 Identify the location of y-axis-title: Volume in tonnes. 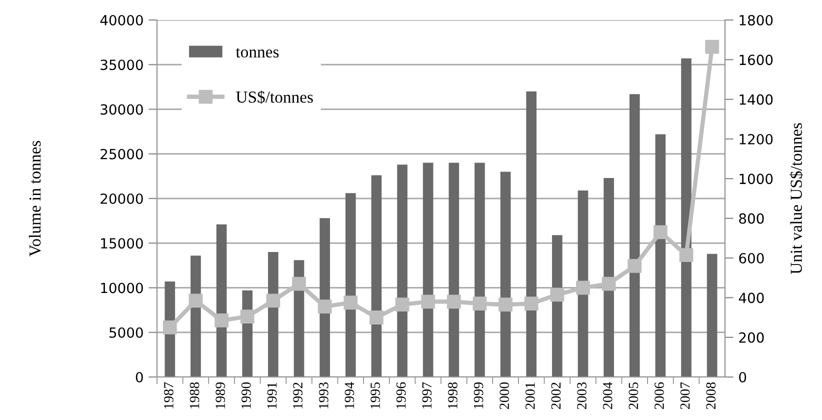
(34, 198).